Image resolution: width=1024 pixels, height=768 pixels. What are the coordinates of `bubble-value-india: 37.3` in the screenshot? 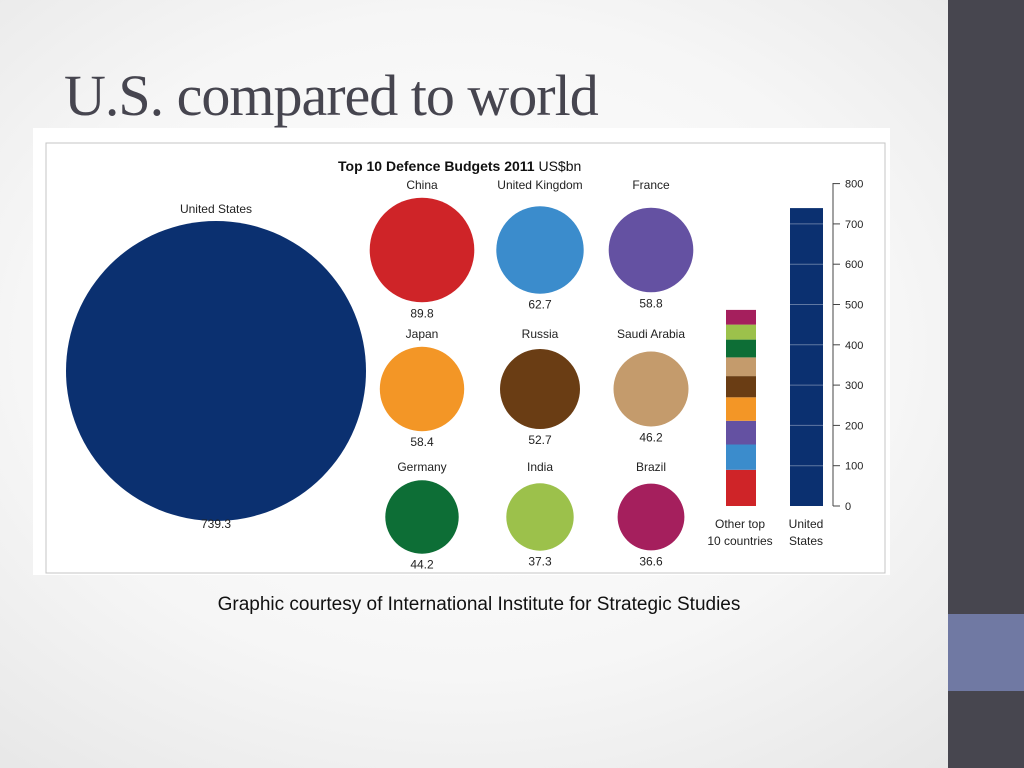 It's located at (540, 562).